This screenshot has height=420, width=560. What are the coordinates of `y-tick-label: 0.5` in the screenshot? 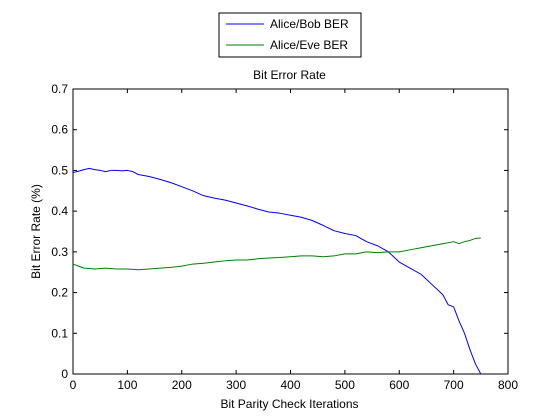 It's located at (59, 170).